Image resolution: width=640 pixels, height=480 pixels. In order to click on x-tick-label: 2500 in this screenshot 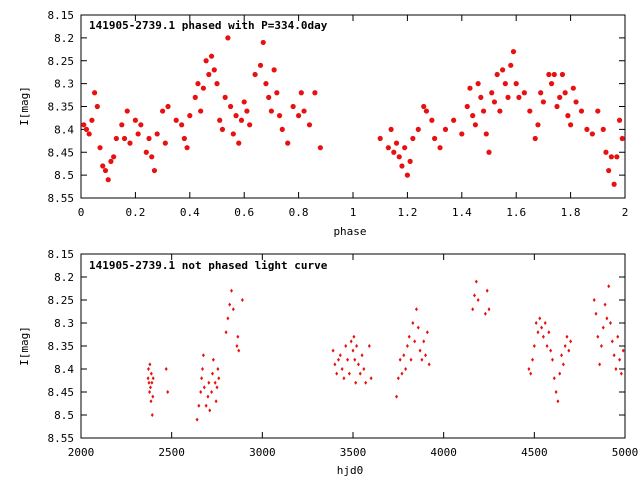, I will do `click(171, 452)`.